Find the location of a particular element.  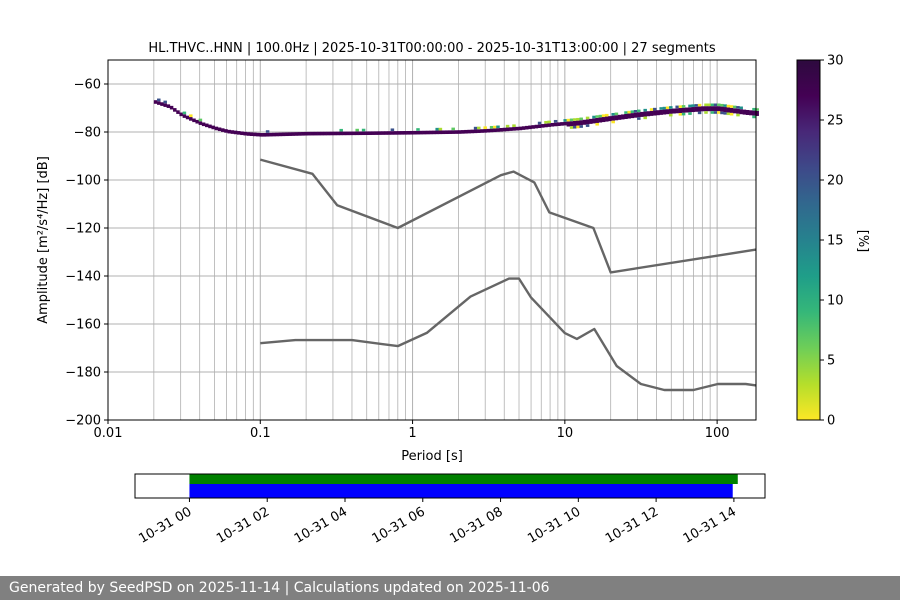

y-tick-label: −80 is located at coordinates (87, 133).